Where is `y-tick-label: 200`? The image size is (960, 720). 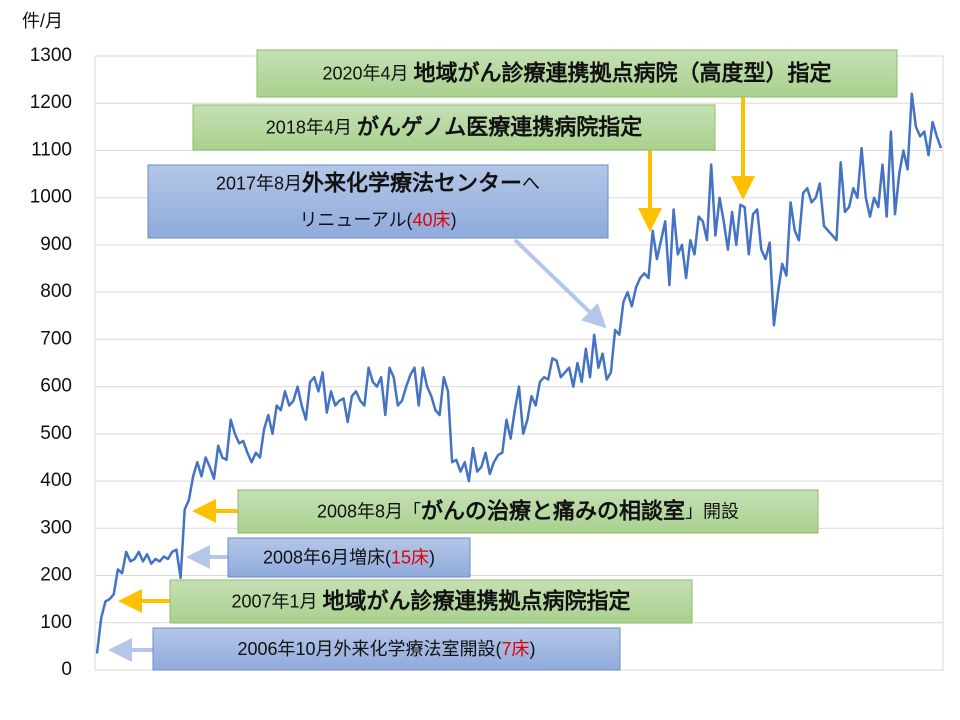
y-tick-label: 200 is located at coordinates (56, 575).